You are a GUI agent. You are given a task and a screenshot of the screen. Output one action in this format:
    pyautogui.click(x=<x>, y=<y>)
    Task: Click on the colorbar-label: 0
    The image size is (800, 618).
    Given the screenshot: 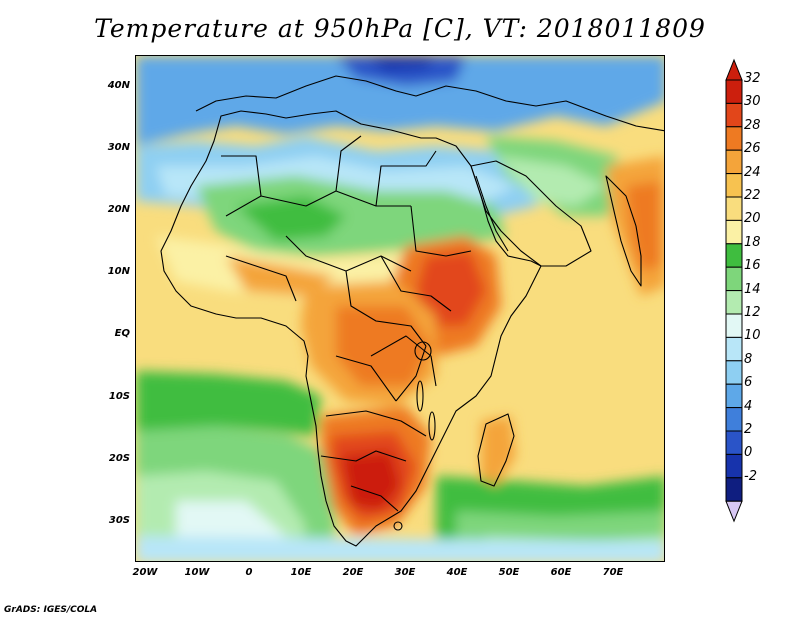 What is the action you would take?
    pyautogui.click(x=748, y=453)
    